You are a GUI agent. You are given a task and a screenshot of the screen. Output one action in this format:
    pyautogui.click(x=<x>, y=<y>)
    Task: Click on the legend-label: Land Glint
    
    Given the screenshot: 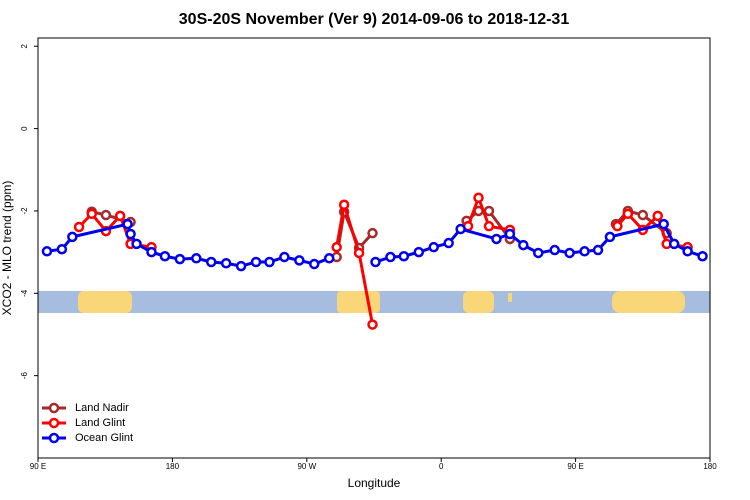 What is the action you would take?
    pyautogui.click(x=100, y=423)
    